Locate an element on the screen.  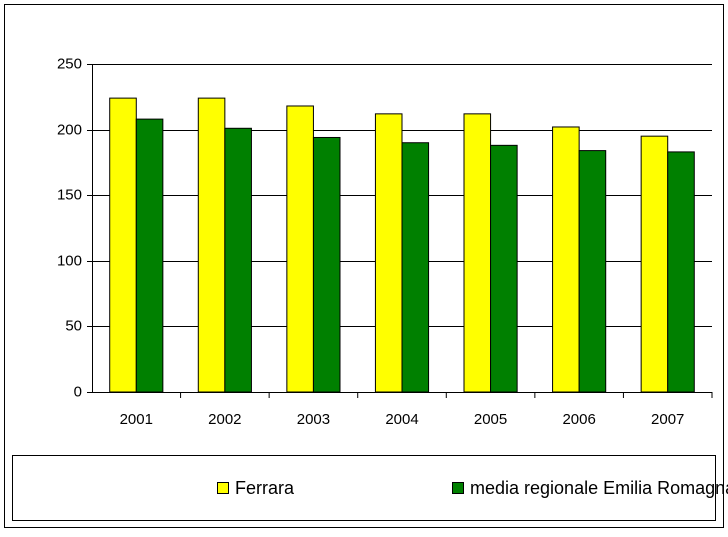
y-tick-label: 100 is located at coordinates (69, 260).